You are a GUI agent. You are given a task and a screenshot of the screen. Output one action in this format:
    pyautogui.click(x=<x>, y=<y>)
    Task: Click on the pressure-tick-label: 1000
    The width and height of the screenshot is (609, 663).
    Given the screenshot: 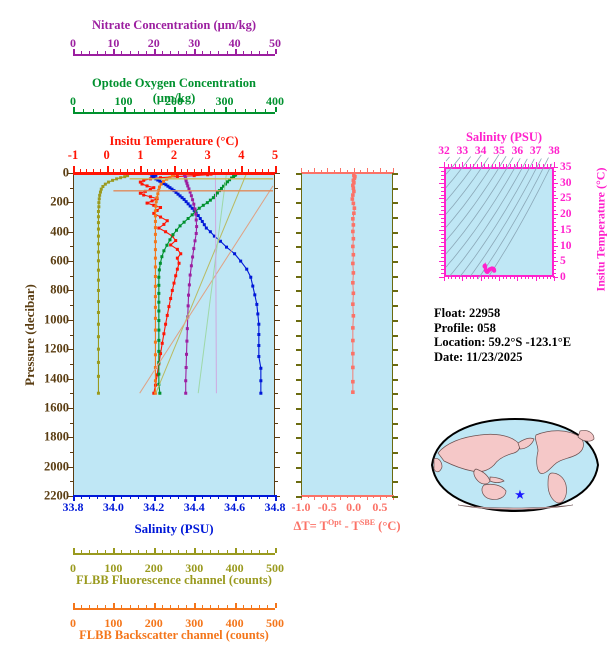 What is the action you would take?
    pyautogui.click(x=56, y=319)
    